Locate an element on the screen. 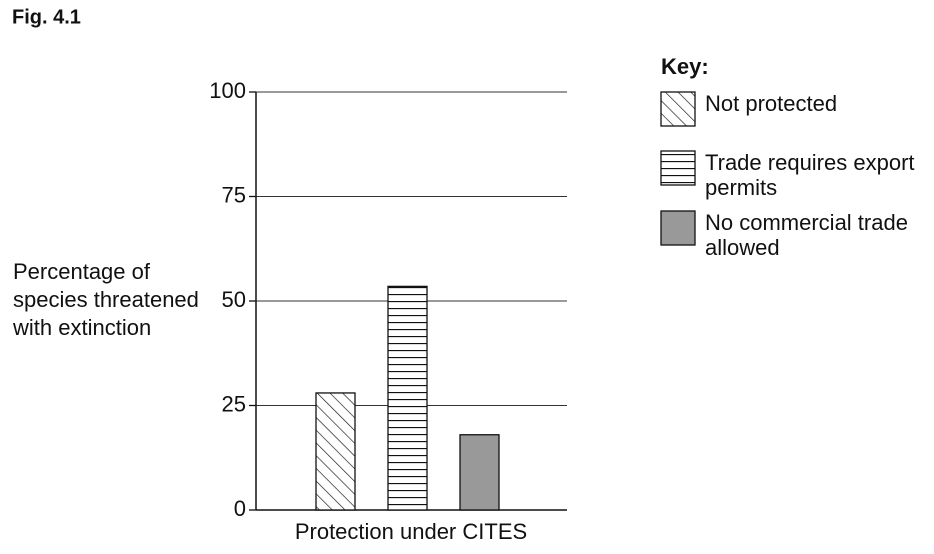  y-axis-label: Percentage of is located at coordinates (81, 271).